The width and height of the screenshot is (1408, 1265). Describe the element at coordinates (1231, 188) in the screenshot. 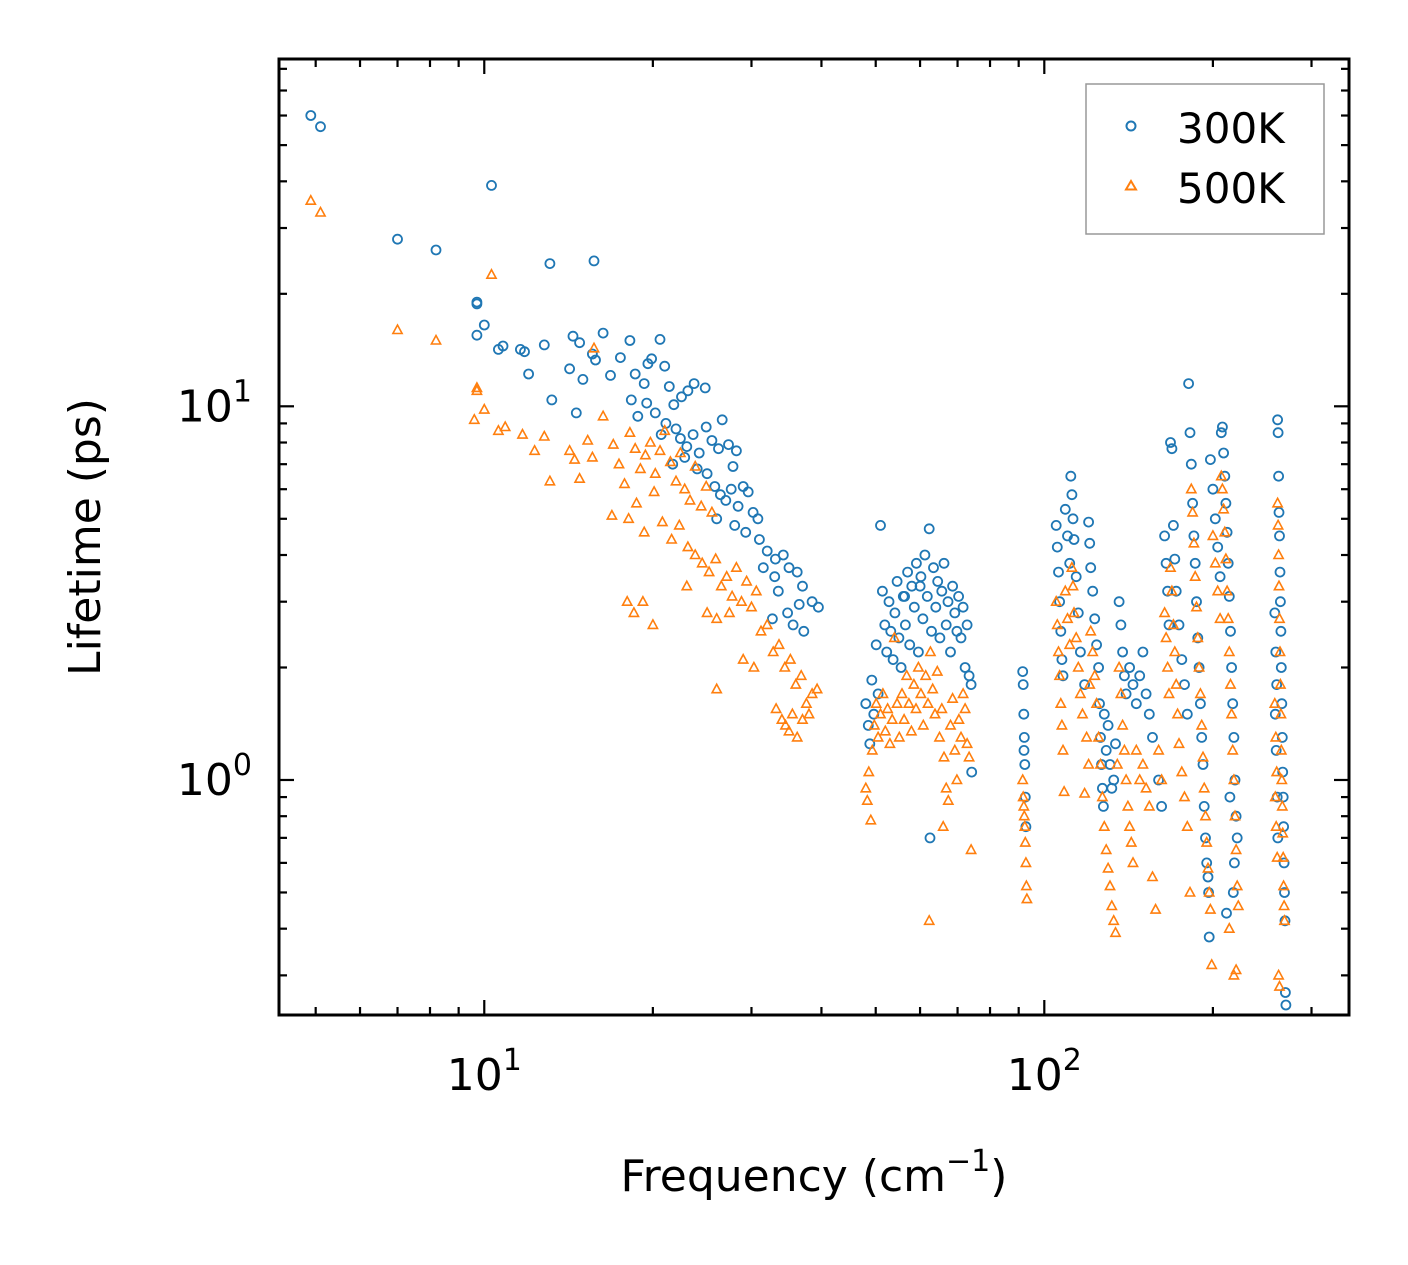

I see `legend-label-500k: 500K` at that location.